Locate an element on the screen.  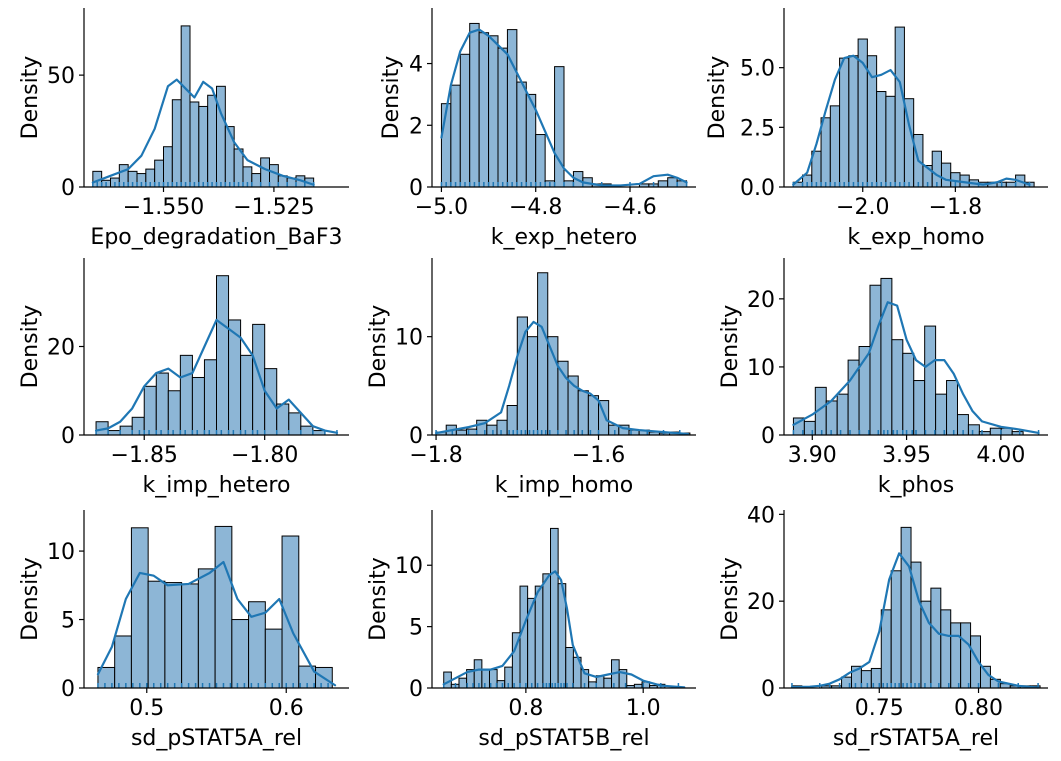
x-axis-label: k_exp_homo is located at coordinates (915, 237).